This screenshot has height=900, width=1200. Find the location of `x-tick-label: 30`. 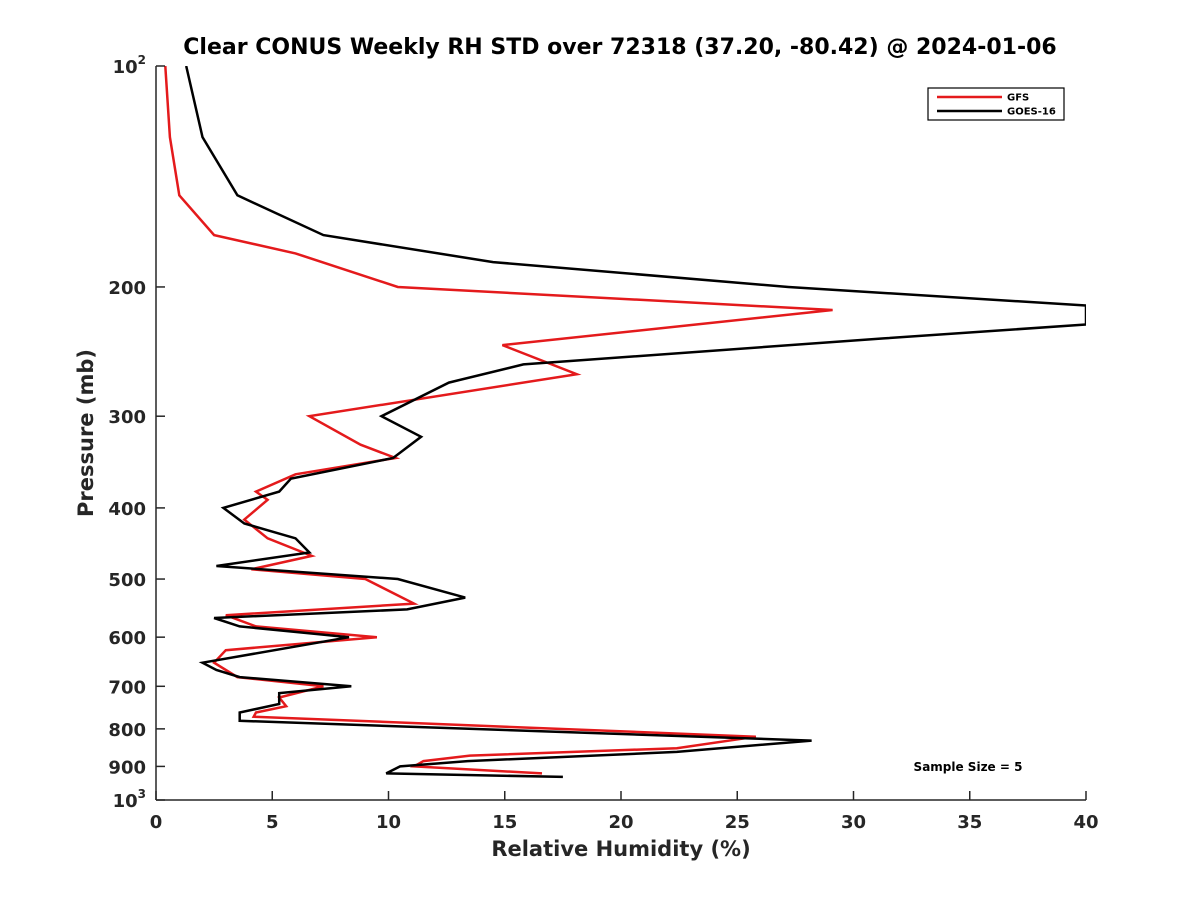

x-tick-label: 30 is located at coordinates (853, 822).